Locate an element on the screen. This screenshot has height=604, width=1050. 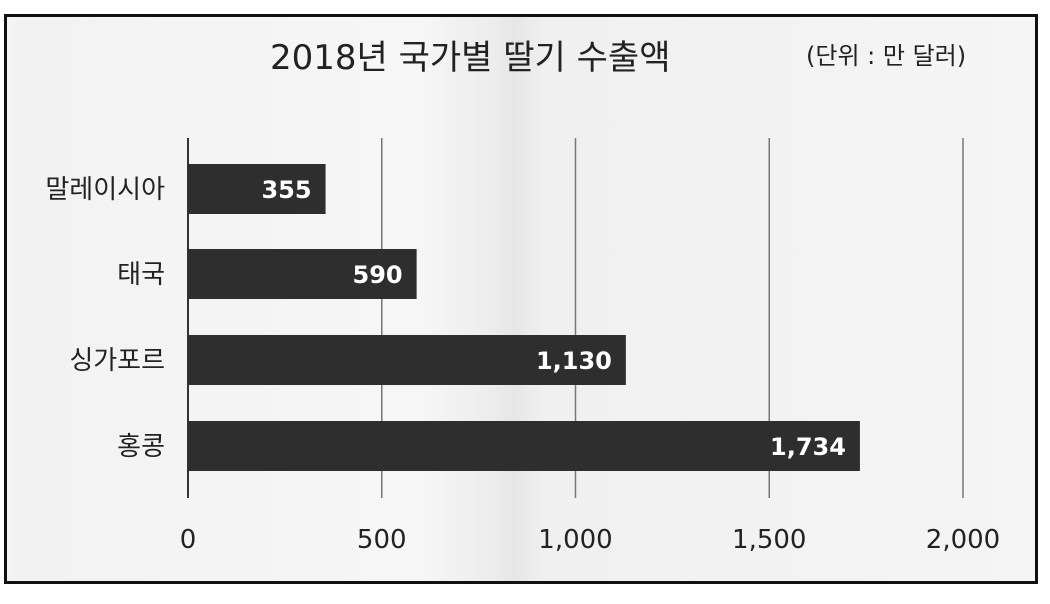
category-label: 홍콩 is located at coordinates (141, 447).